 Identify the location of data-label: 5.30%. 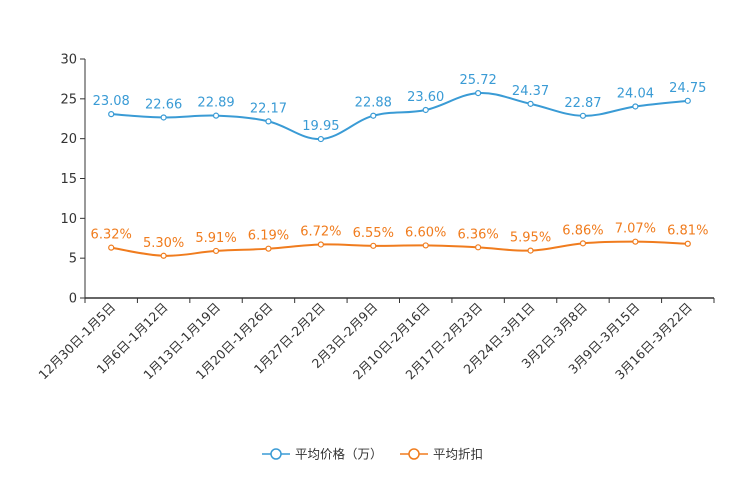
(163, 243).